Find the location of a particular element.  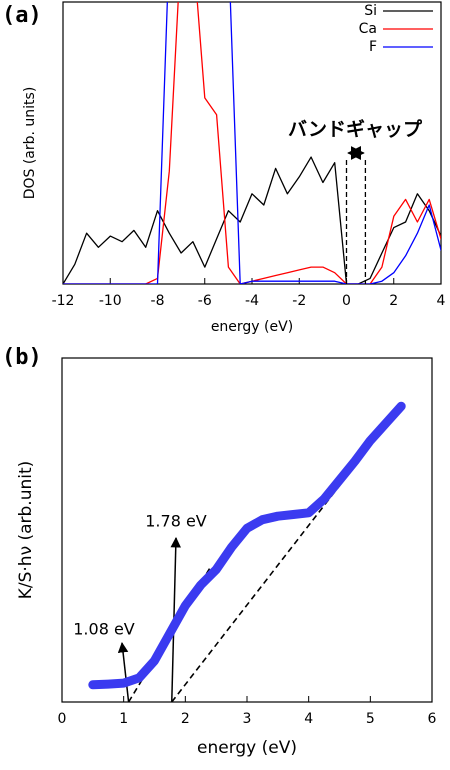

panel-label: (a) is located at coordinates (22, 15).